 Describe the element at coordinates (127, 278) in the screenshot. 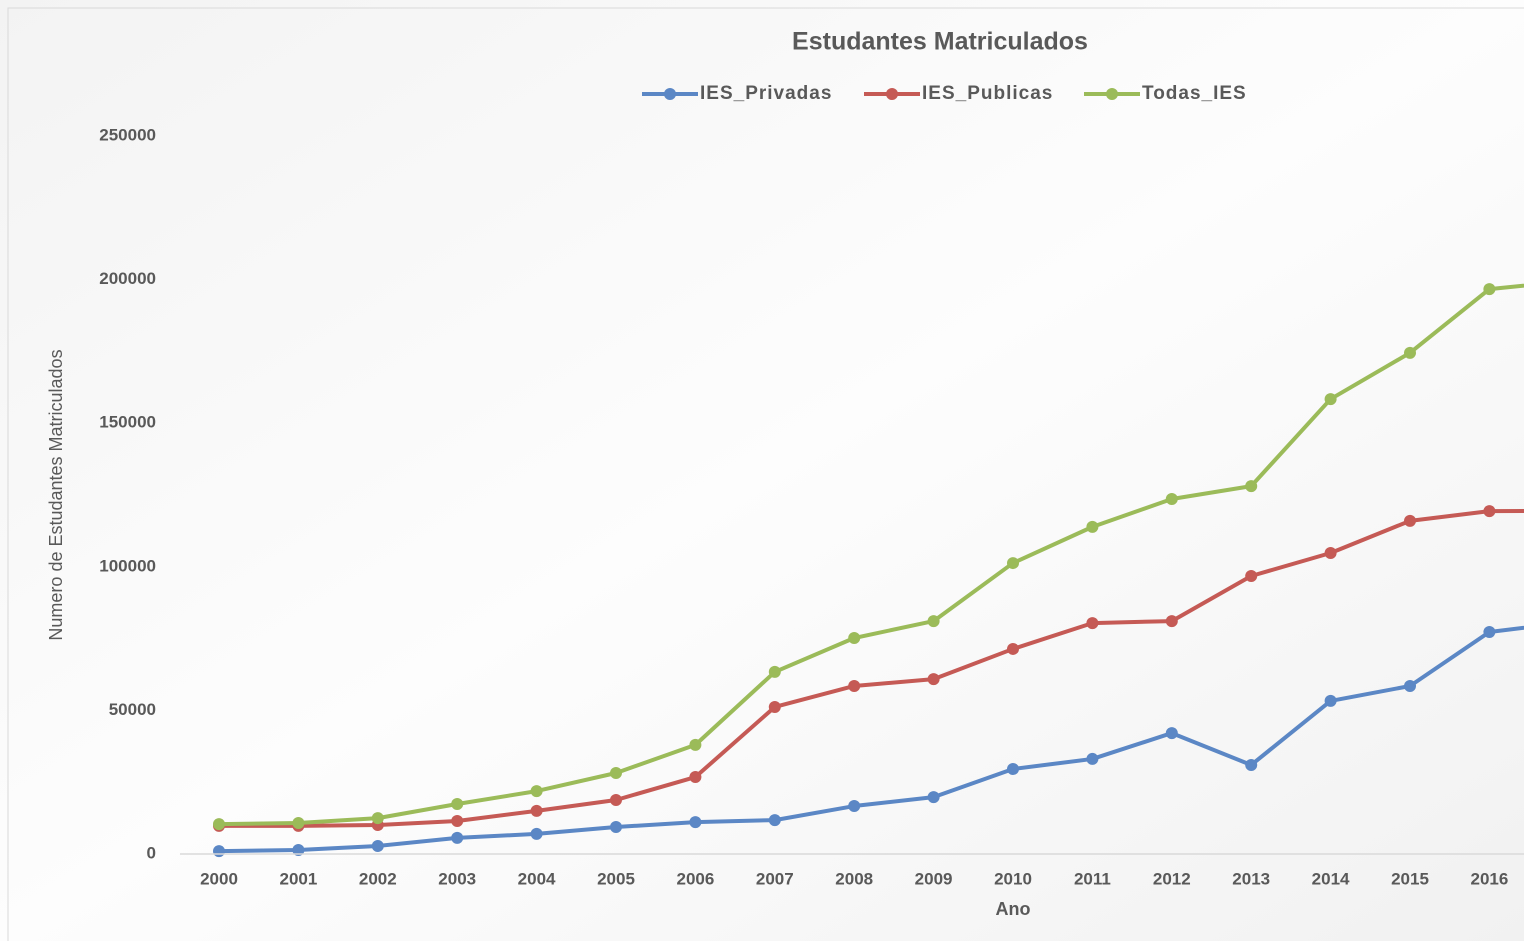

I see `y-tick-label: 200000` at that location.